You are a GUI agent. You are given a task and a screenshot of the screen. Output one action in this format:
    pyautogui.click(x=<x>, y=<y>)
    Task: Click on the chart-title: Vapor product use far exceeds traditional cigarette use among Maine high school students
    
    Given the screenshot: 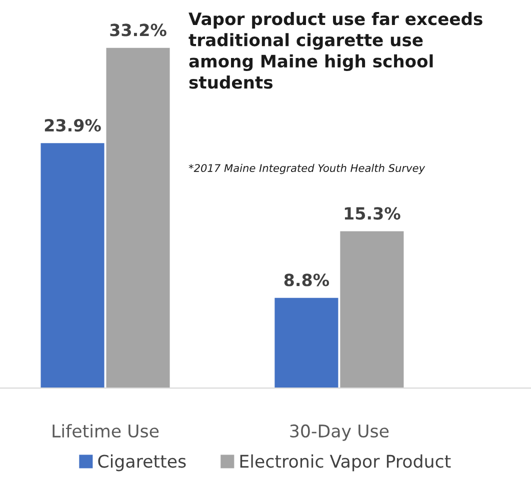 What is the action you would take?
    pyautogui.click(x=335, y=50)
    